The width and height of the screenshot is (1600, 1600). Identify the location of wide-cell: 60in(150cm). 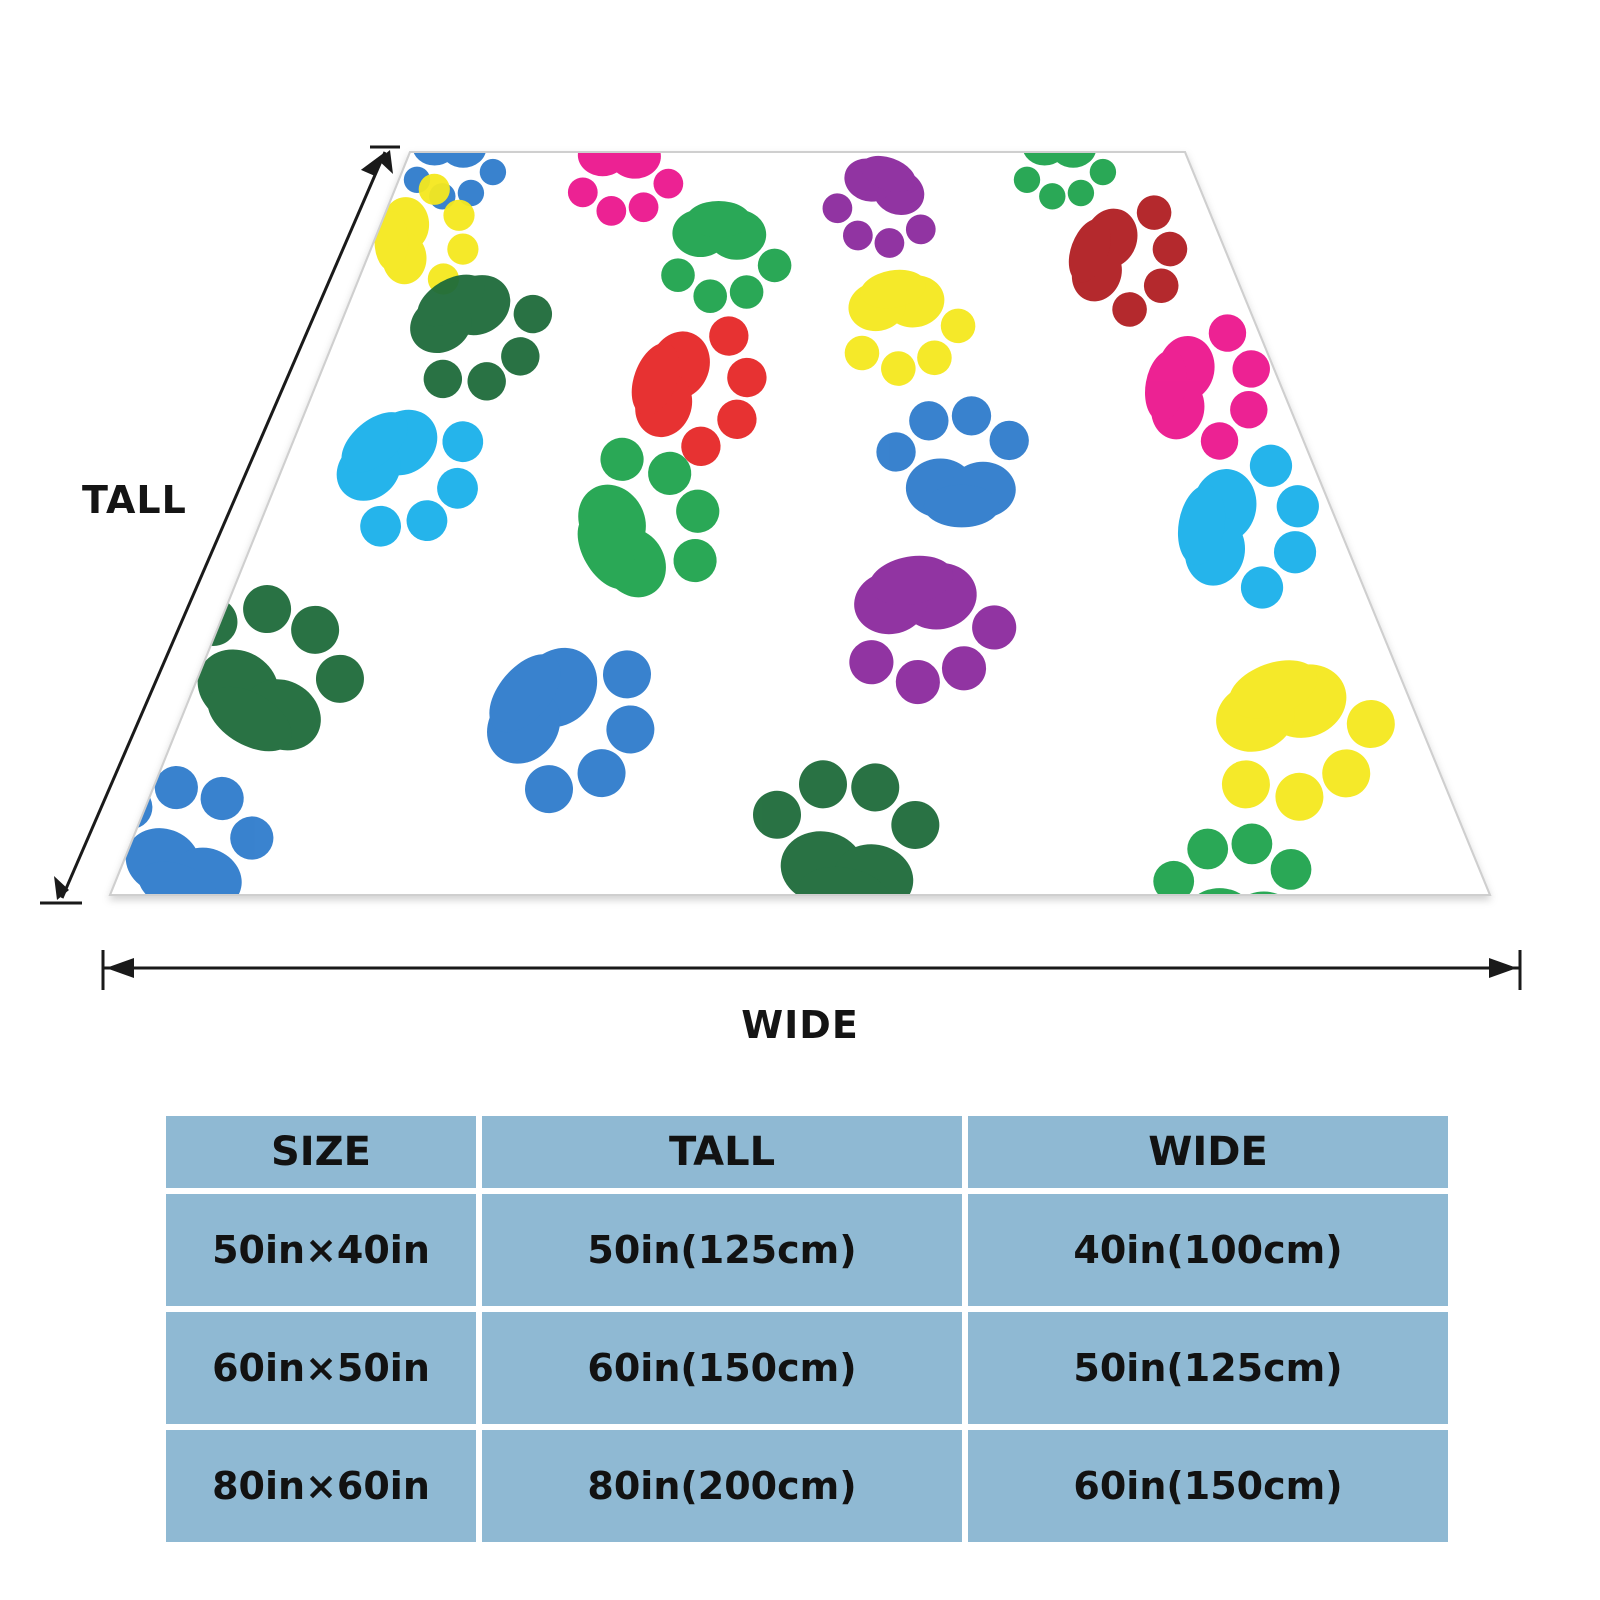
(1208, 1486).